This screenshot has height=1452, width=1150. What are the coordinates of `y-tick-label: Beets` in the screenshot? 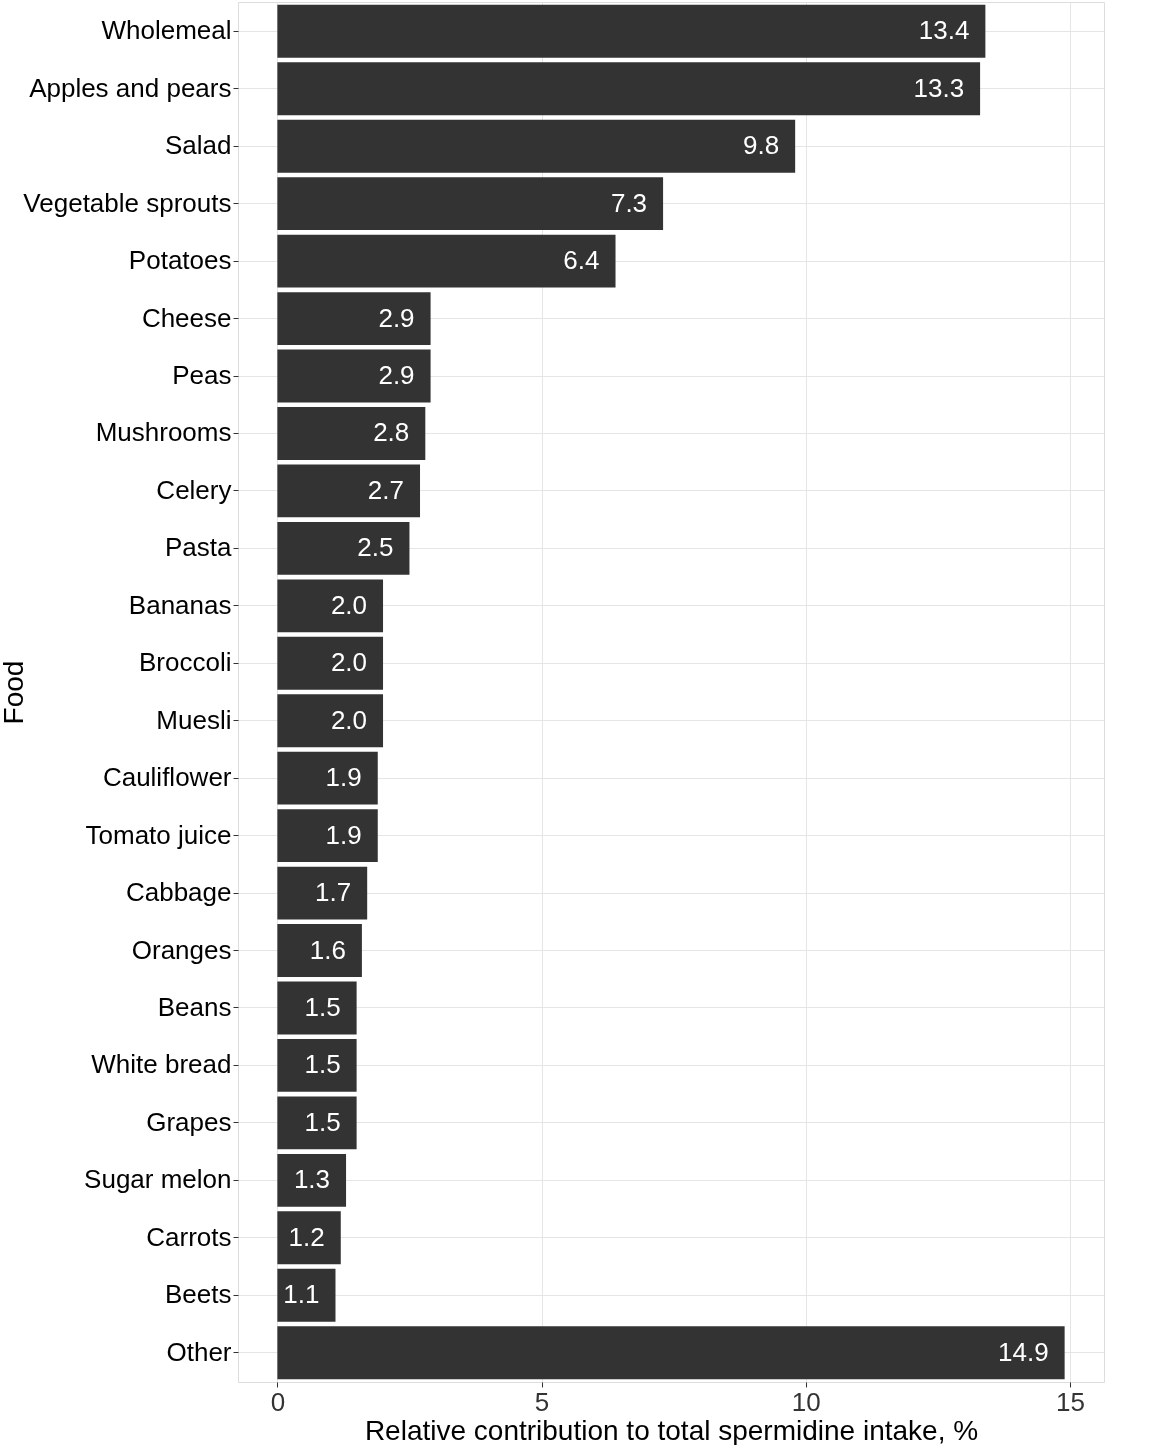 It's located at (198, 1294).